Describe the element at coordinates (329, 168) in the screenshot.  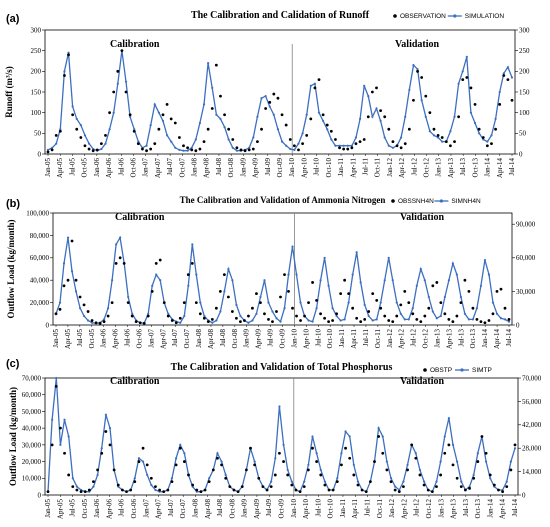
I see `x-tick-label: Oct-10` at that location.